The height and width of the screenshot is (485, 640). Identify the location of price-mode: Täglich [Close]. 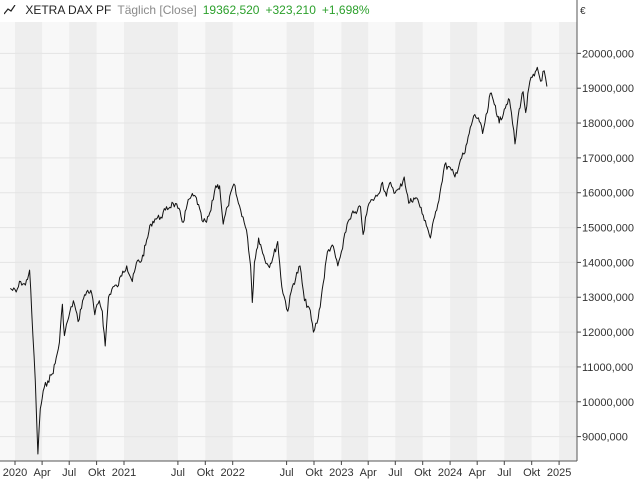
(157, 10).